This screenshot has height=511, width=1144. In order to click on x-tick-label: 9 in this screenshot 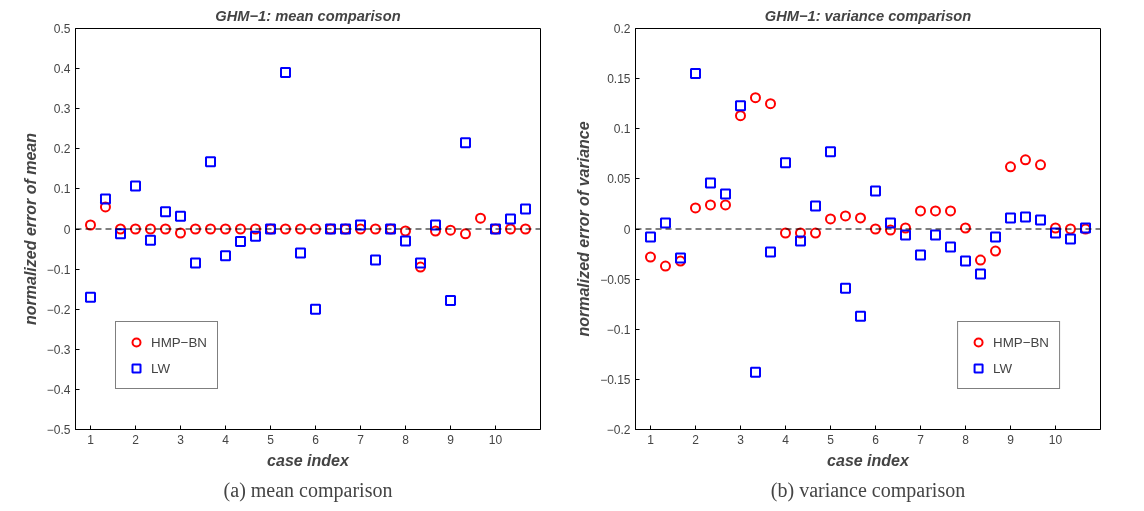, I will do `click(1011, 439)`.